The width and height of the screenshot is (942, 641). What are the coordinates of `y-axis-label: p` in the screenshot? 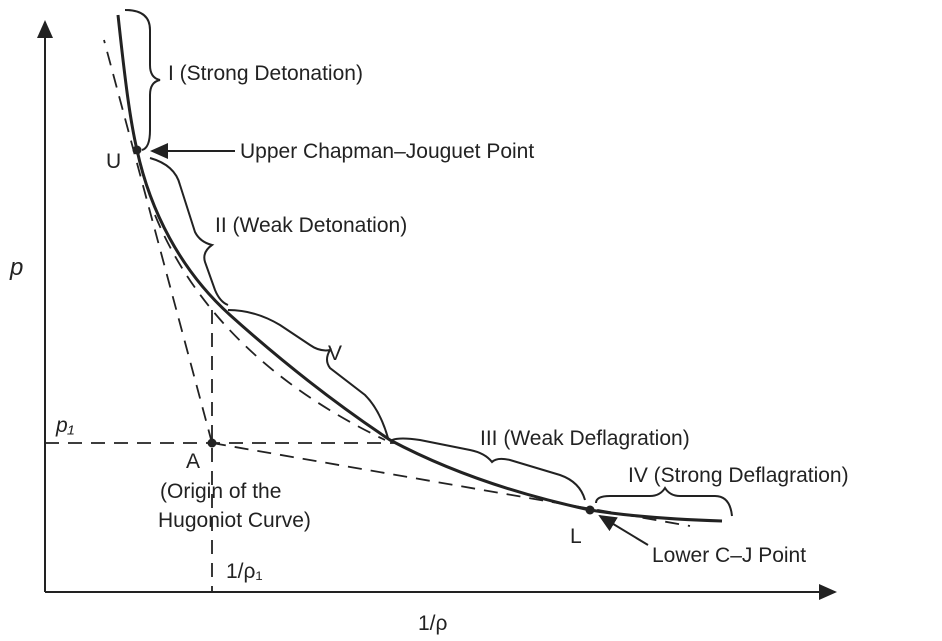 It's located at (16, 267).